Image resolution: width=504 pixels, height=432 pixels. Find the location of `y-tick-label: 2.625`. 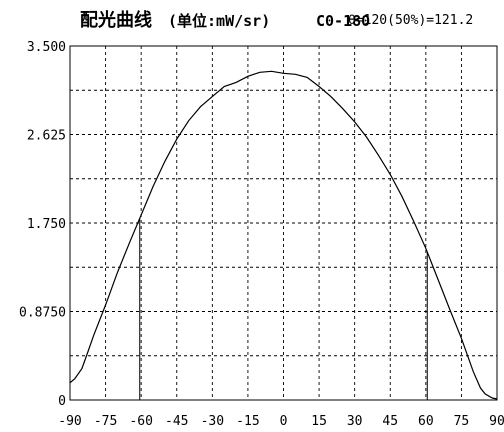

y-tick-label: 2.625 is located at coordinates (46, 136).